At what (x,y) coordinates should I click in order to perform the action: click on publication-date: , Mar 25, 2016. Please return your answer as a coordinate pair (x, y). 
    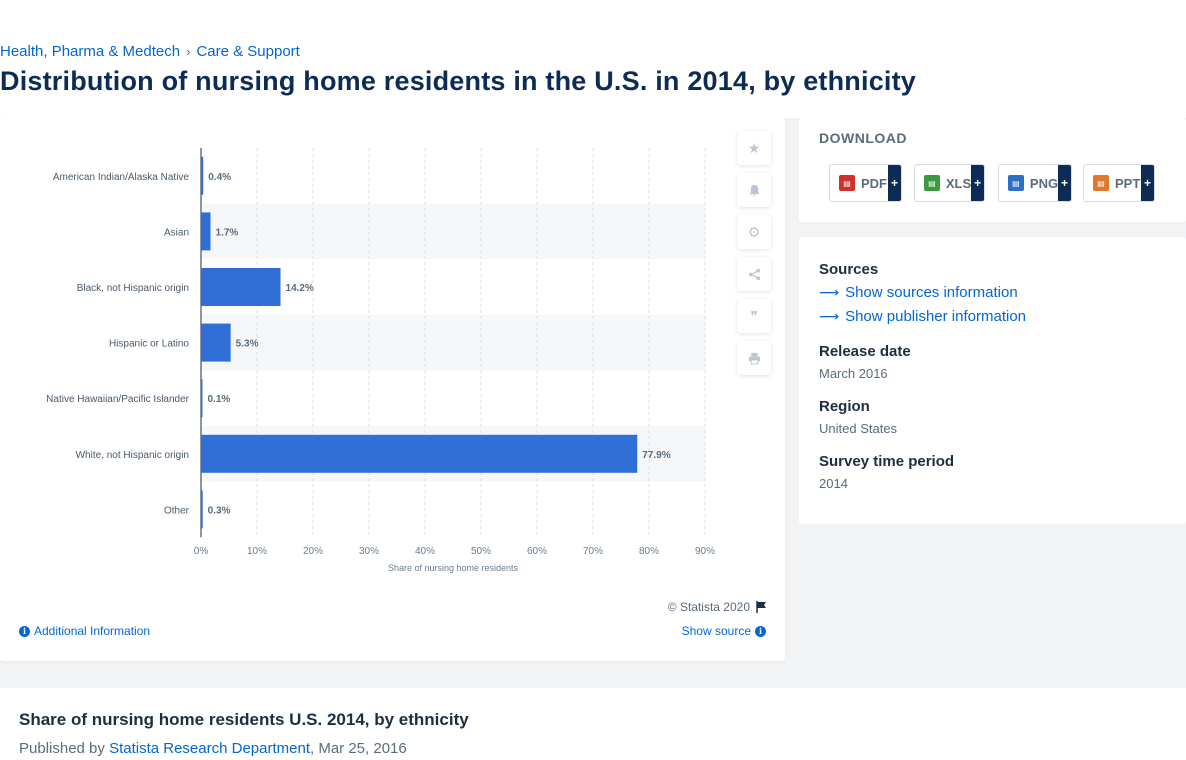
    Looking at the image, I should click on (358, 748).